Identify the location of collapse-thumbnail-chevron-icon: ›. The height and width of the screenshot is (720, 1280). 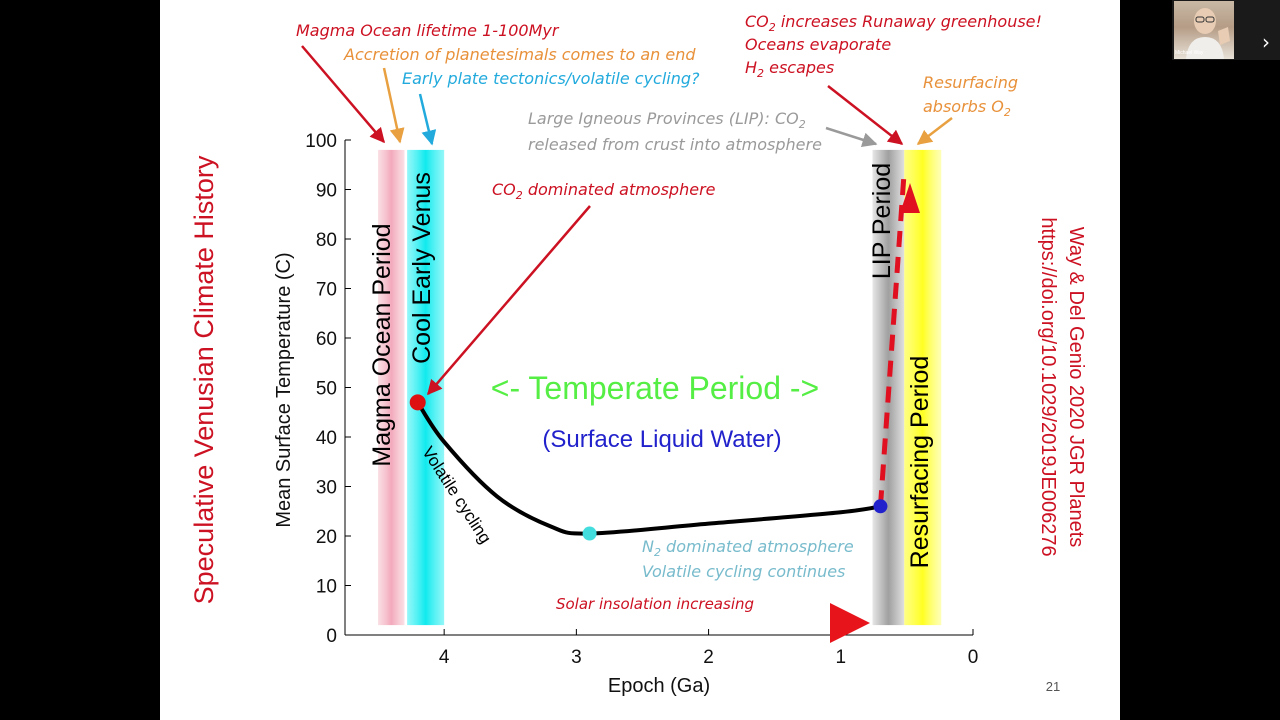
(1266, 42).